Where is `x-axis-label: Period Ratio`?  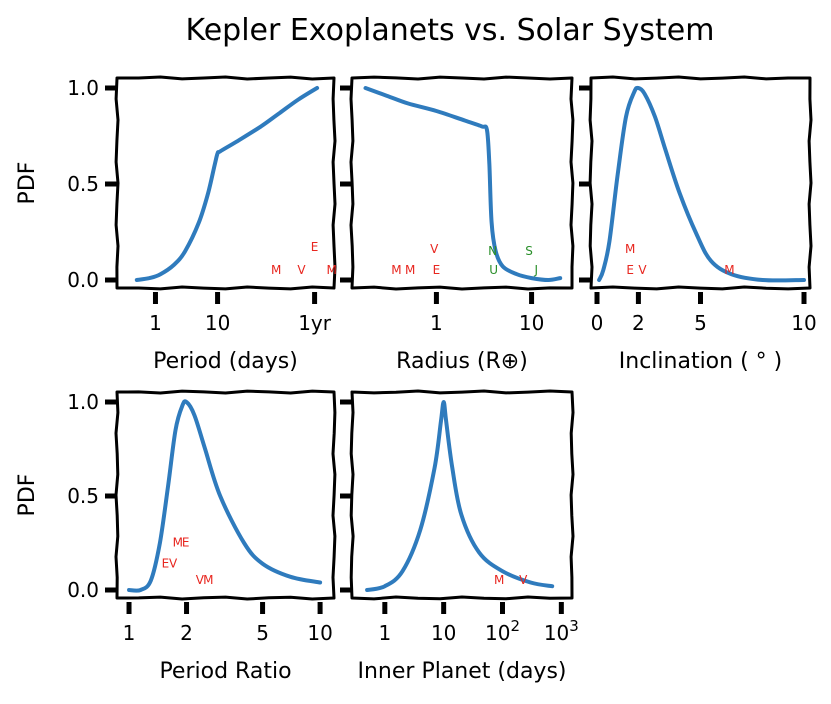 x-axis-label: Period Ratio is located at coordinates (225, 671).